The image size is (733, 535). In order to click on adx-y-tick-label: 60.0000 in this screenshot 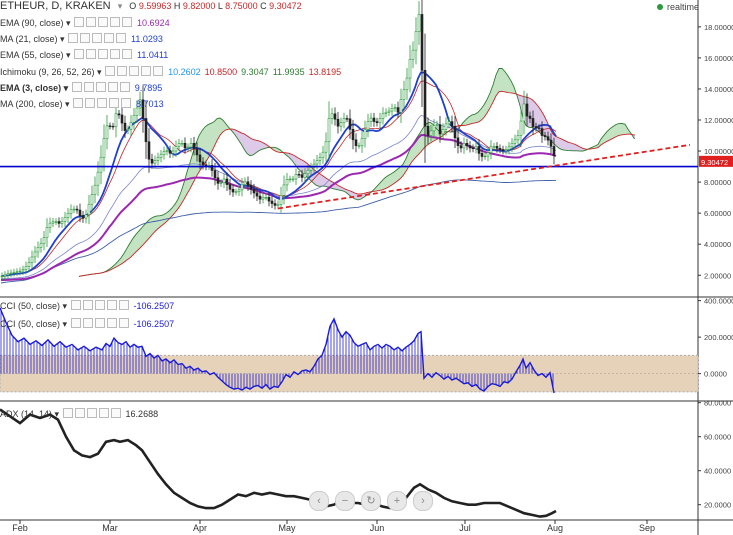, I will do `click(717, 437)`.